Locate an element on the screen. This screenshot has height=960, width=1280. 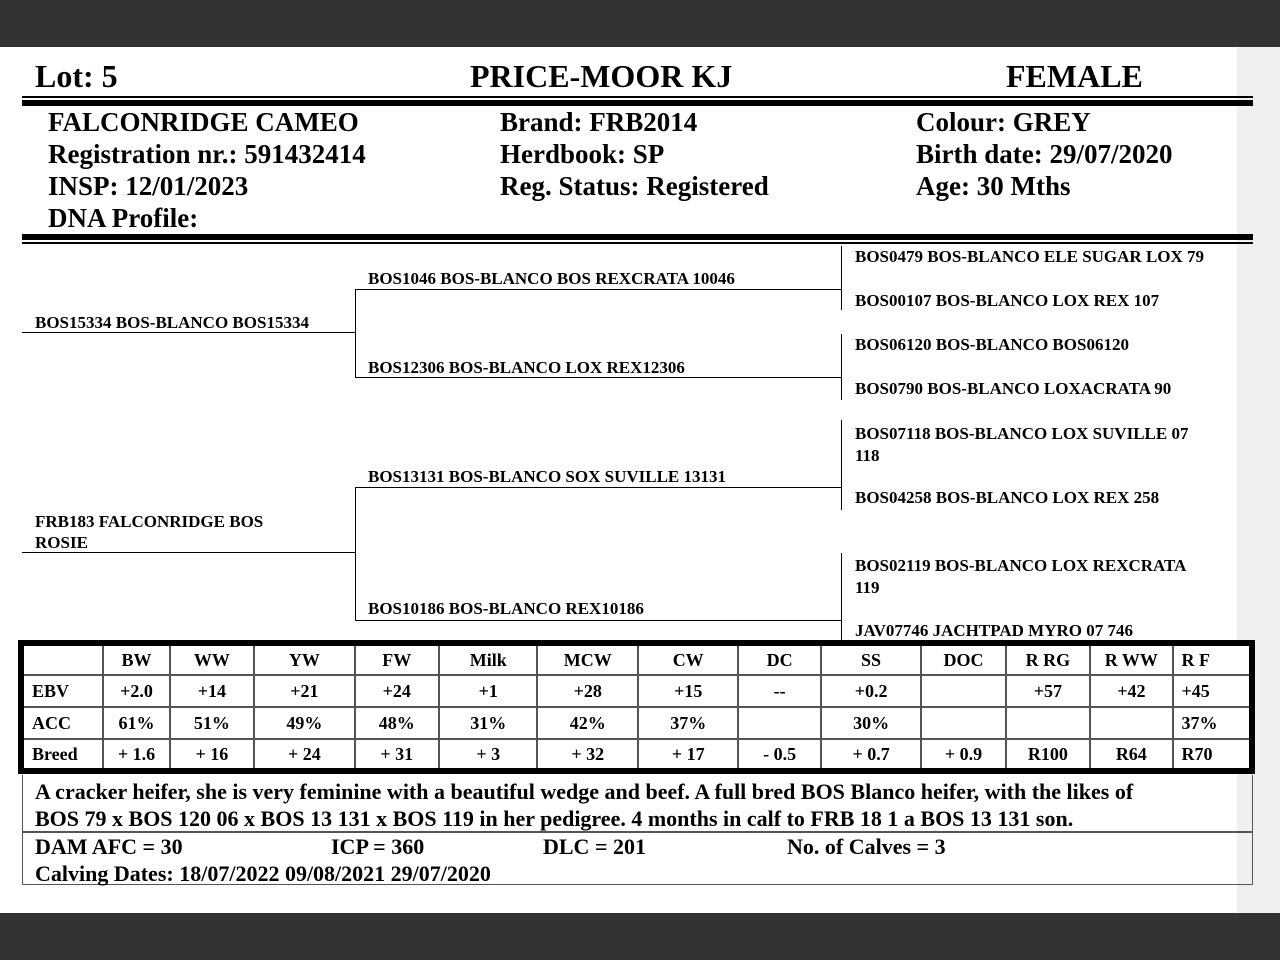
table-cell: + 3 is located at coordinates (488, 755).